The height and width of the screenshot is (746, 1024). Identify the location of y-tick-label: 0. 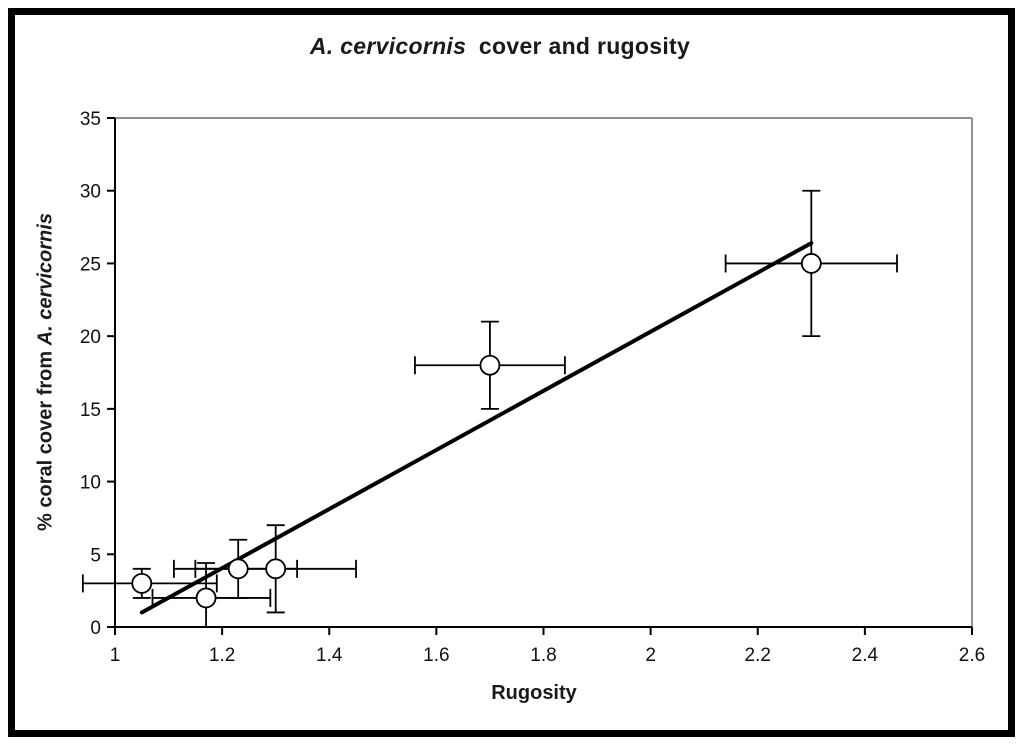
(95, 628).